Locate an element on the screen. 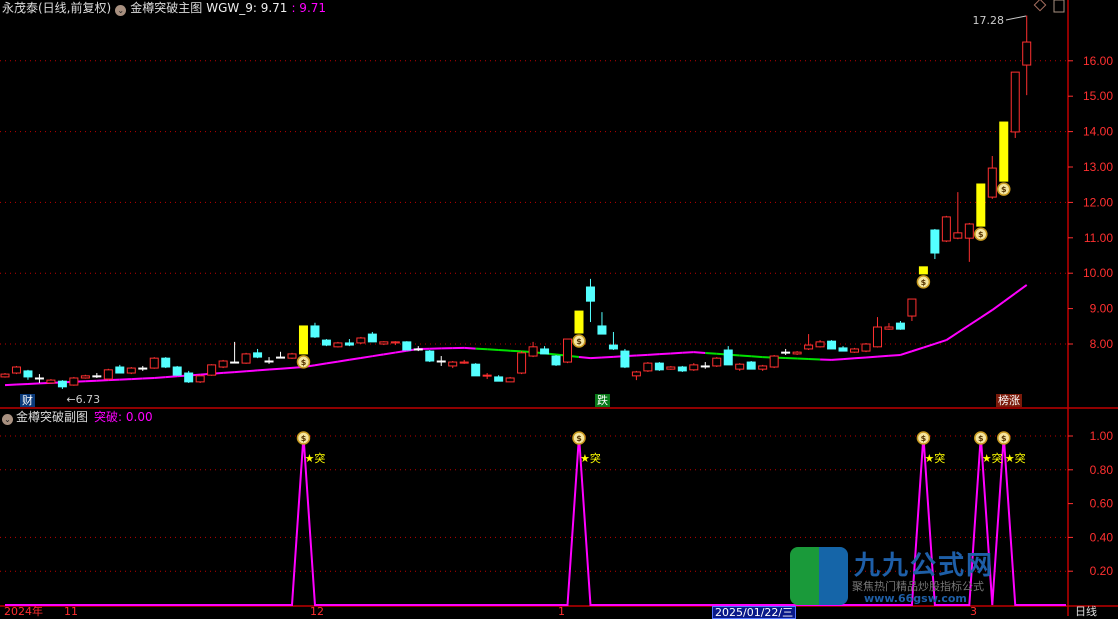 The image size is (1118, 619). y-tick-label: 9.00 is located at coordinates (1102, 309).